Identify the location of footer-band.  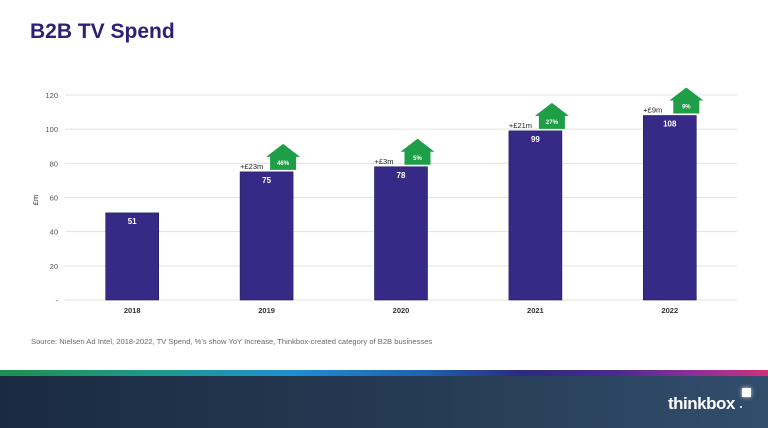
(384, 402).